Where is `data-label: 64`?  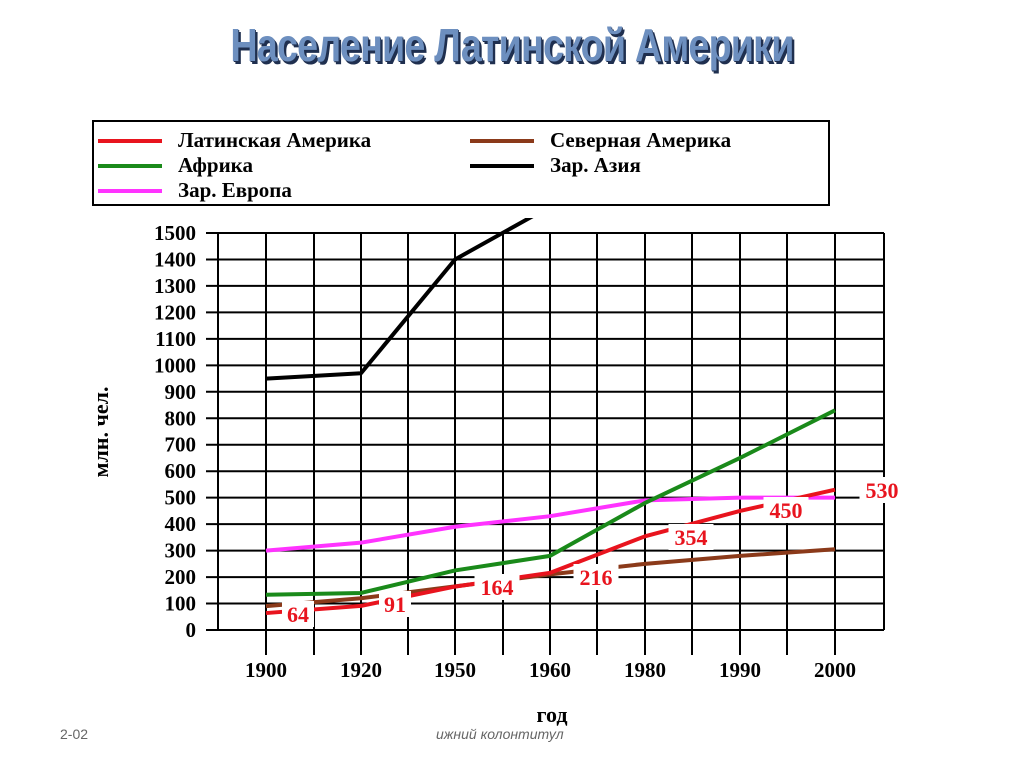
data-label: 64 is located at coordinates (298, 614).